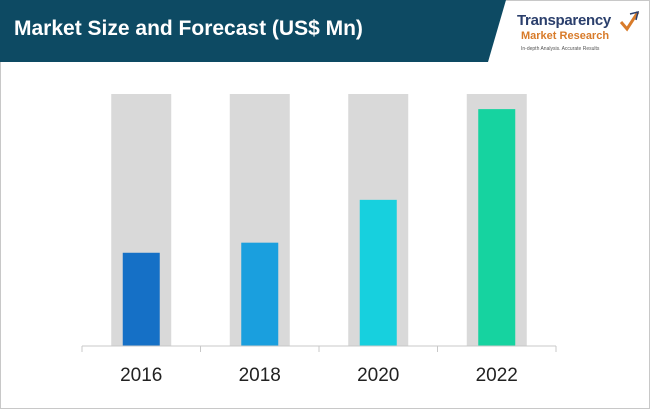 This screenshot has width=650, height=409. What do you see at coordinates (141, 299) in the screenshot?
I see `bar-2016` at bounding box center [141, 299].